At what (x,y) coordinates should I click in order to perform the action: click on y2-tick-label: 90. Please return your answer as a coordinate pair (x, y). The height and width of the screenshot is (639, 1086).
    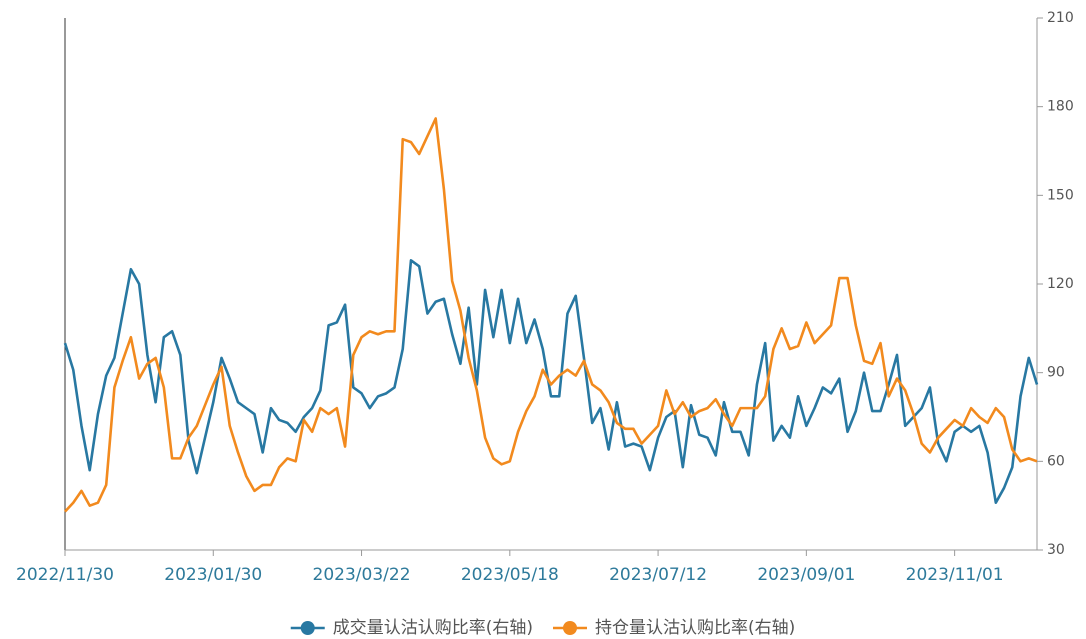
    Looking at the image, I should click on (1056, 373).